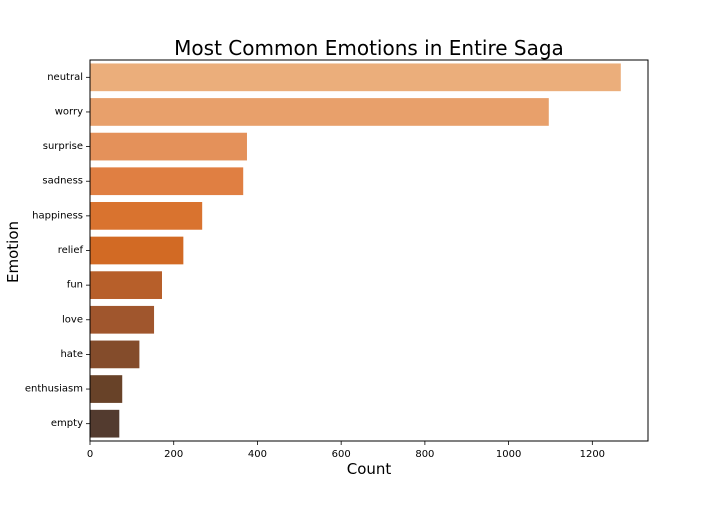  Describe the element at coordinates (105, 423) in the screenshot. I see `bar-empty` at that location.